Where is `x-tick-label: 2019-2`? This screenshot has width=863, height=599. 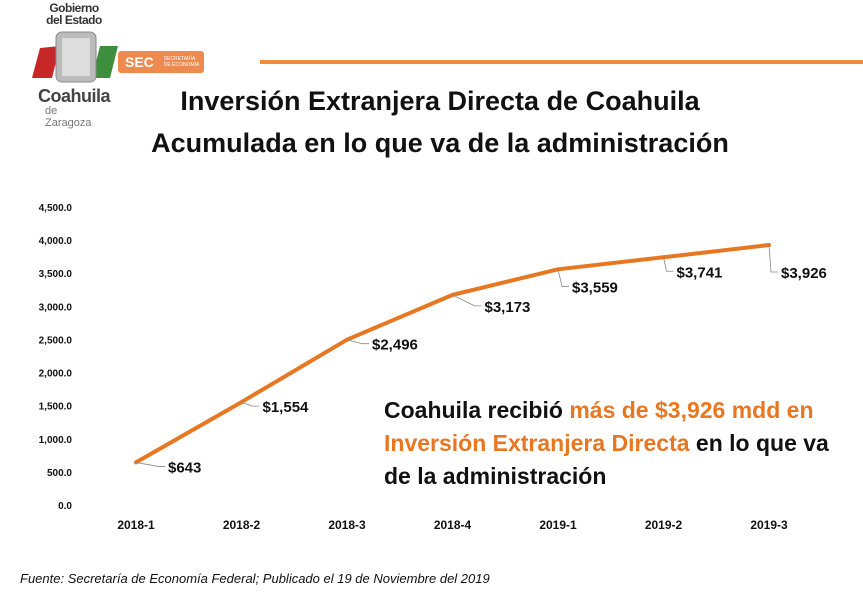 x-tick-label: 2019-2 is located at coordinates (664, 525).